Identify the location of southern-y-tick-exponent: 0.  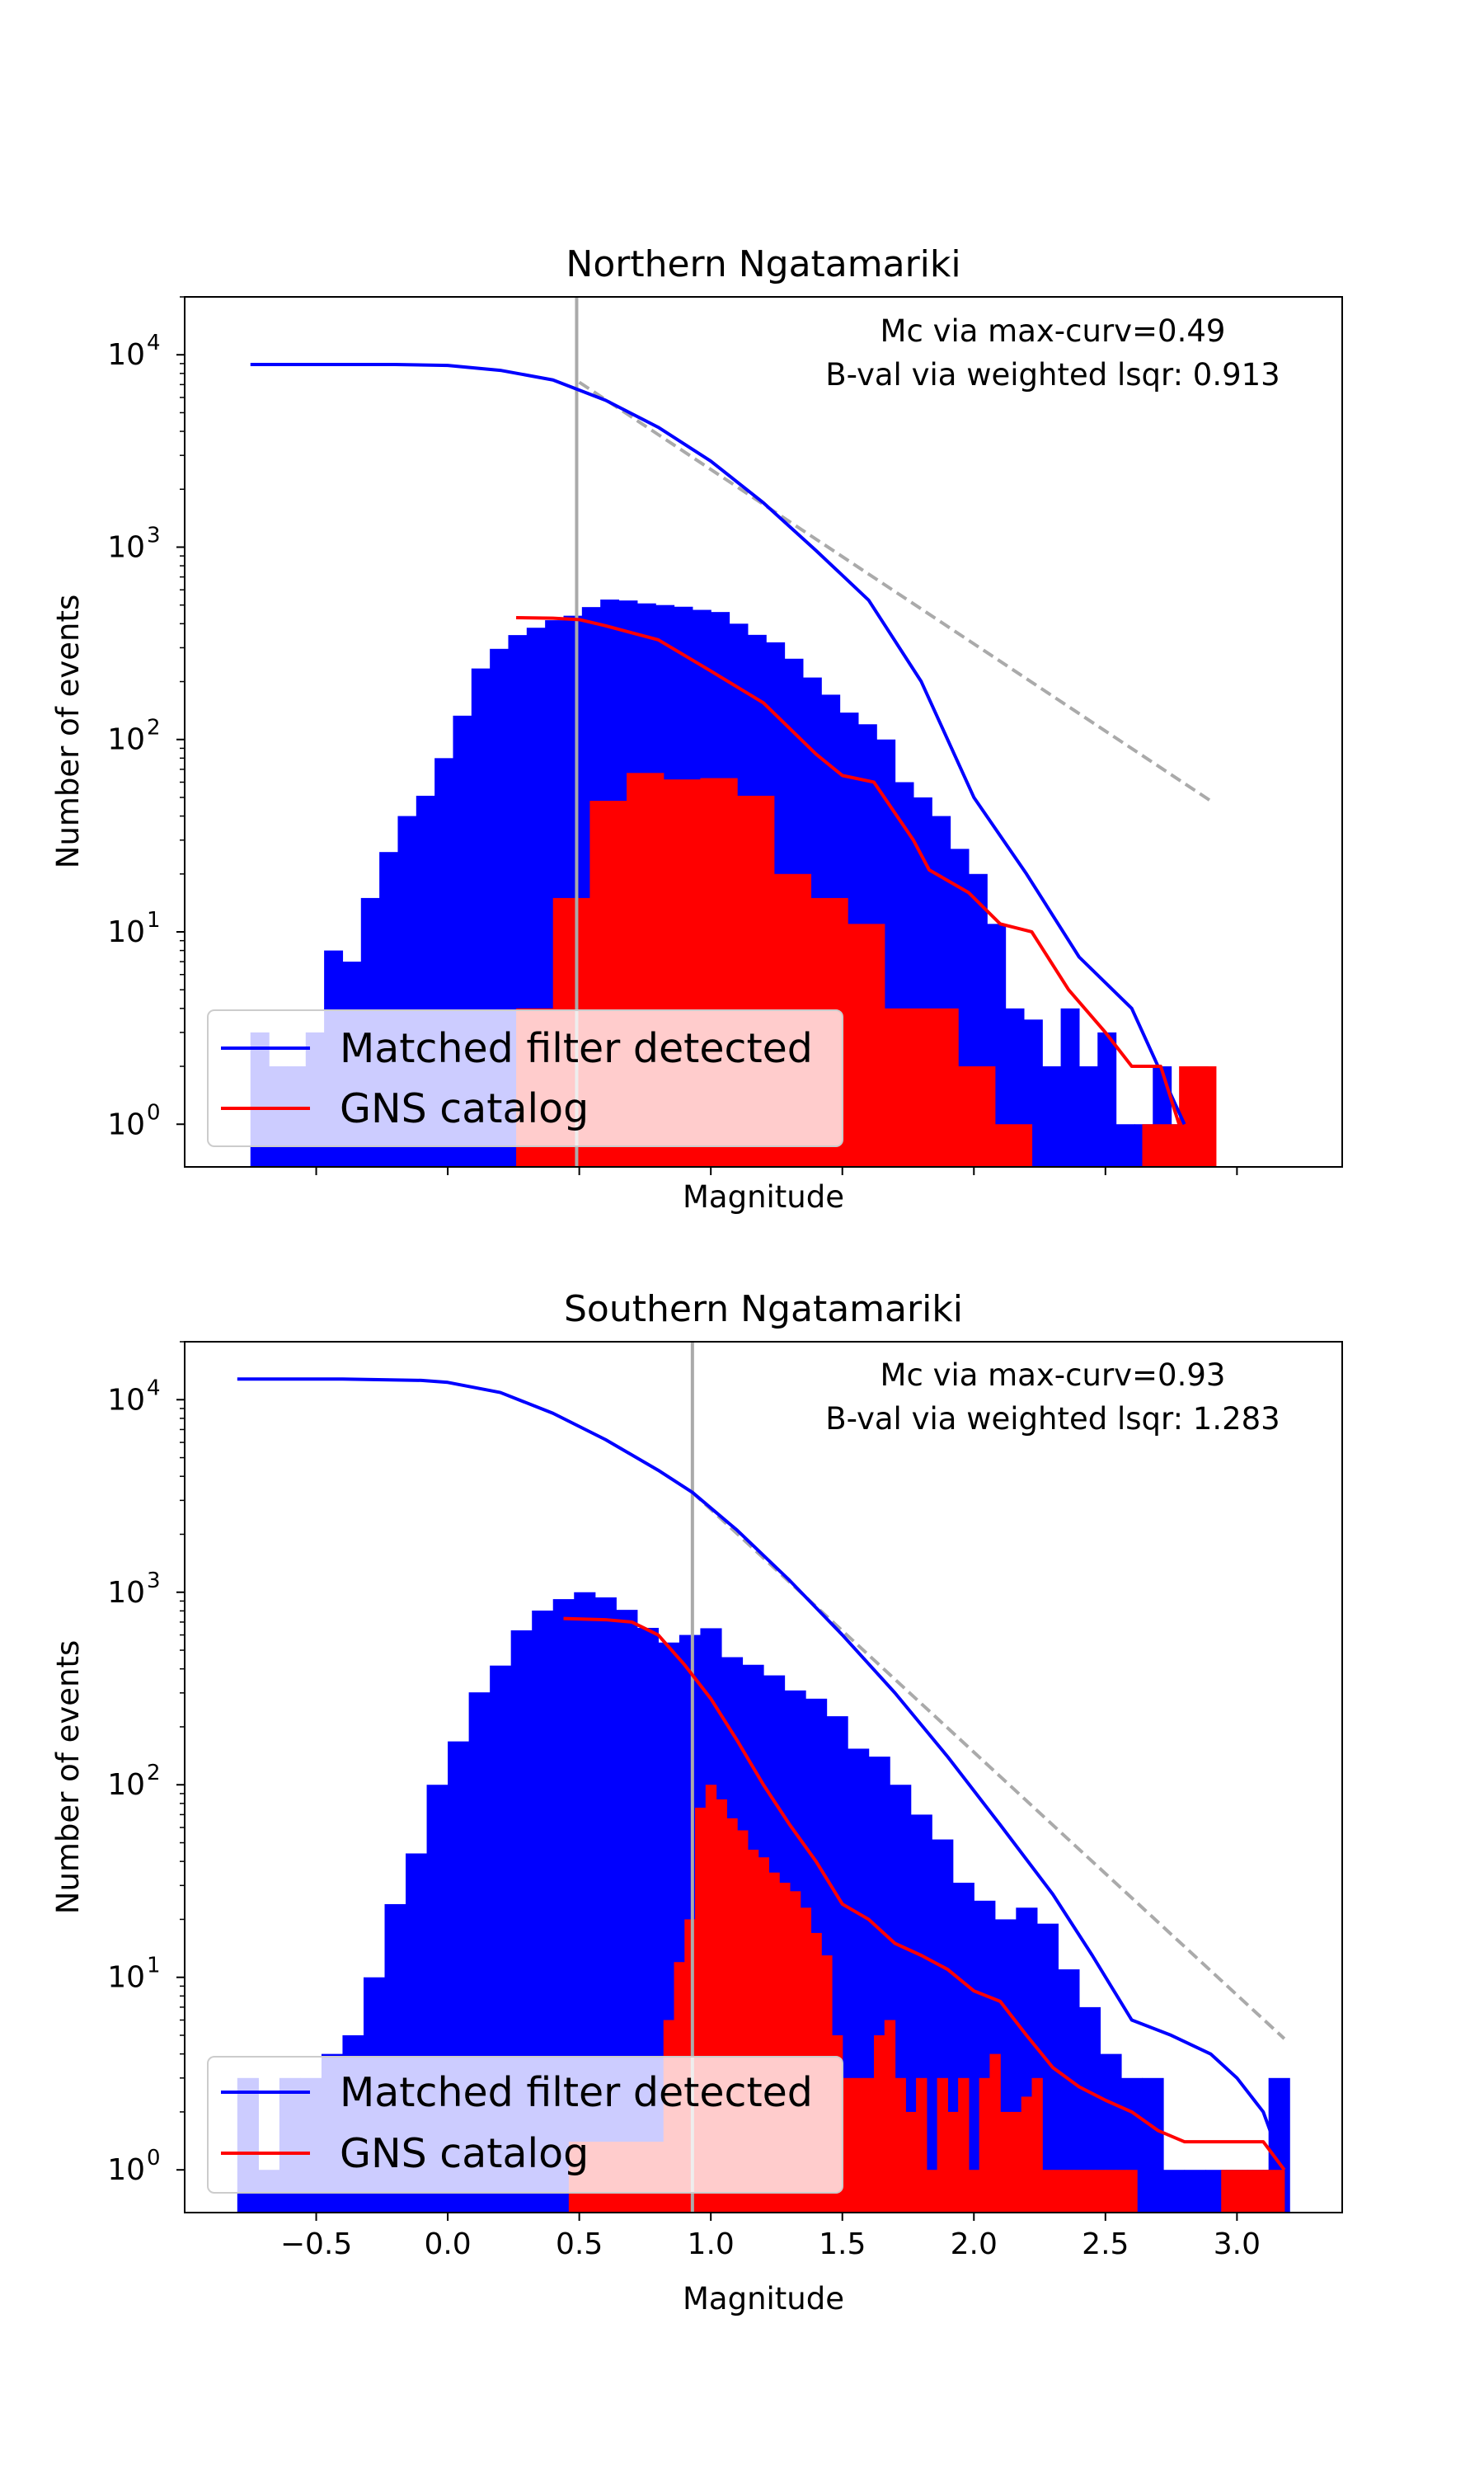
(154, 2158).